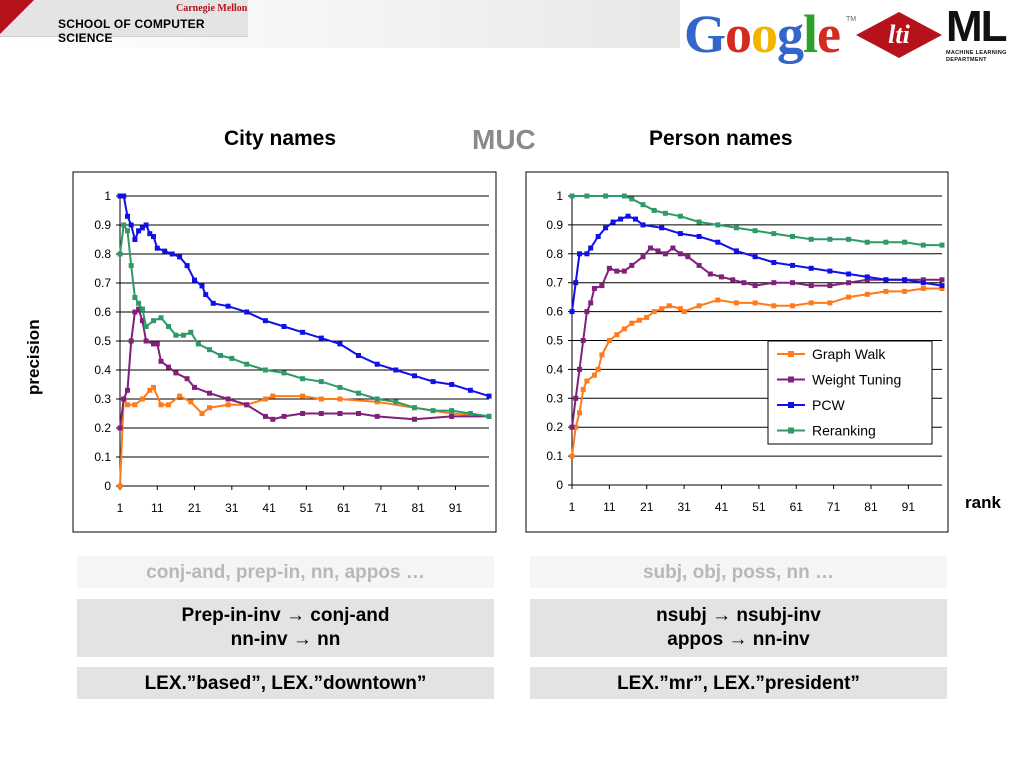 The height and width of the screenshot is (768, 1024). I want to click on y-tick-label: 0.5, so click(554, 341).